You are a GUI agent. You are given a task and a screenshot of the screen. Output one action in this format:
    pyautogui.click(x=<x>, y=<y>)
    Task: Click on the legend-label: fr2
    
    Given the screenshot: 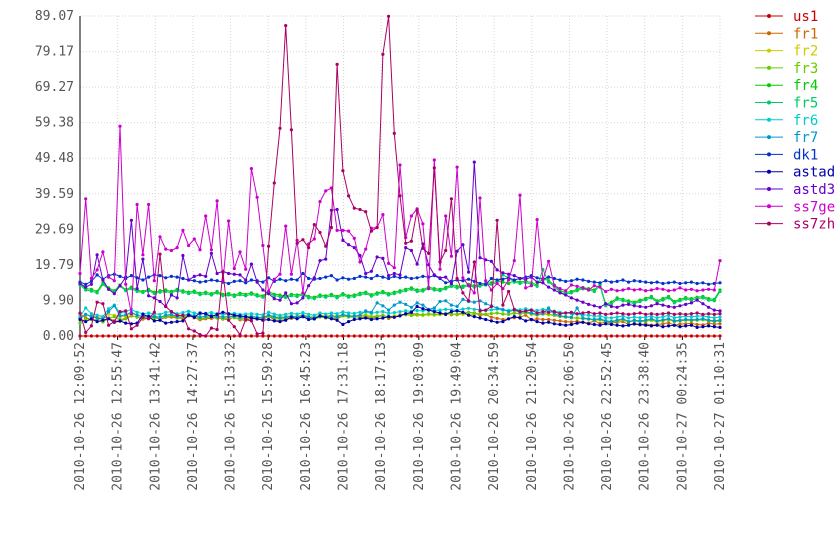 What is the action you would take?
    pyautogui.click(x=805, y=52)
    